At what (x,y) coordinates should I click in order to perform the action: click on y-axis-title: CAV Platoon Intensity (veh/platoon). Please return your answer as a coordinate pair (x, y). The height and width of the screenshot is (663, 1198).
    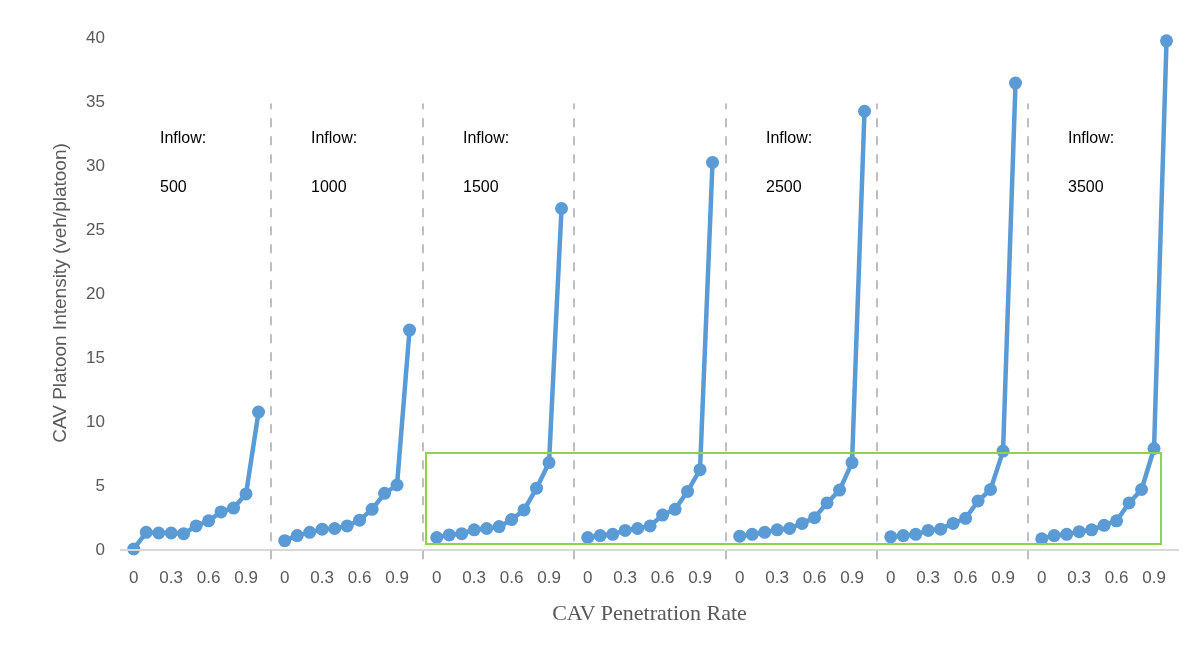
    Looking at the image, I should click on (59, 293).